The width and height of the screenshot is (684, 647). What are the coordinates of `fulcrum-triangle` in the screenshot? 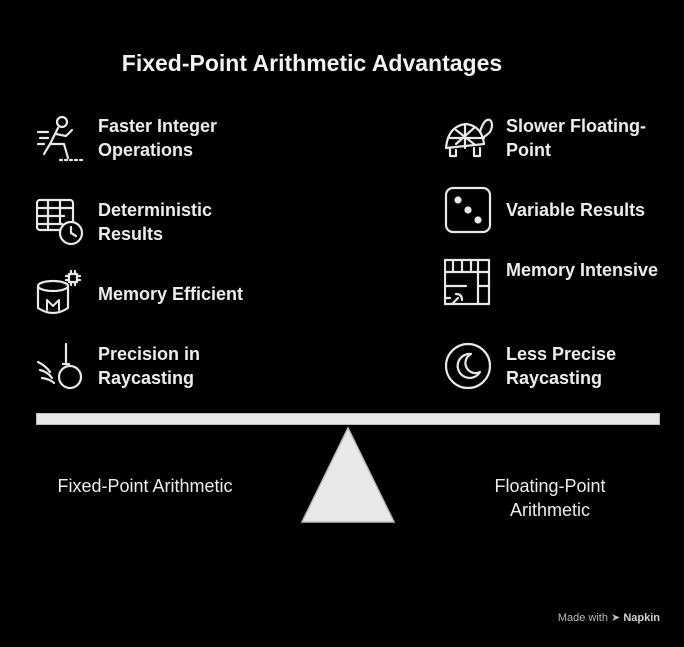 It's located at (348, 474).